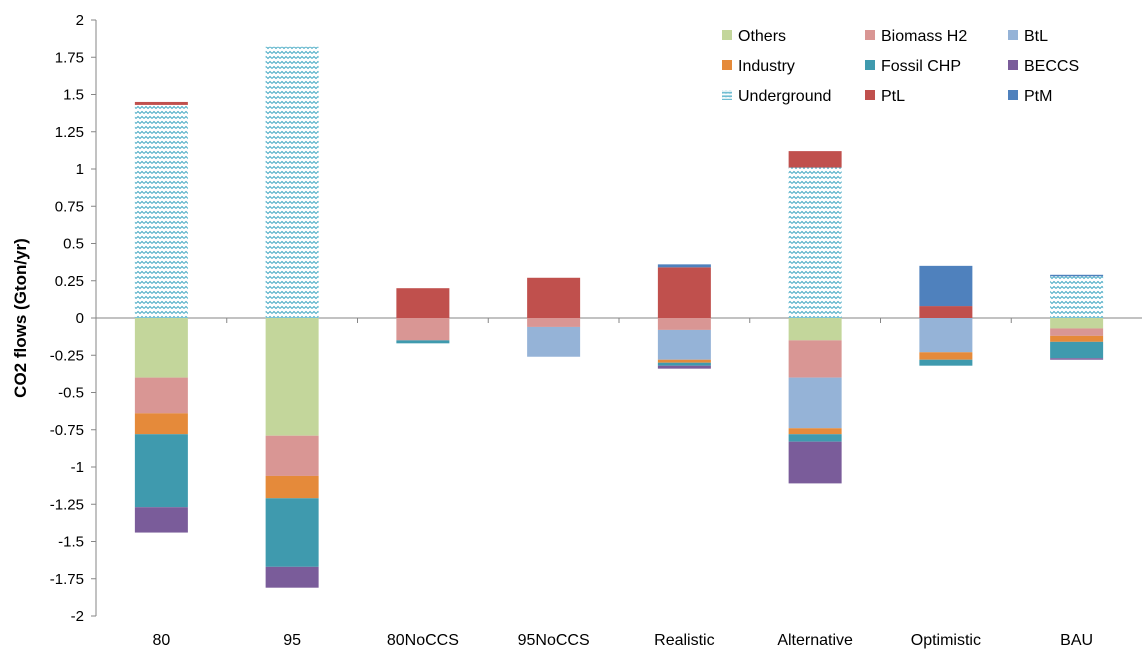 The width and height of the screenshot is (1142, 655). What do you see at coordinates (815, 242) in the screenshot?
I see `bar-segment-underground-alternative` at bounding box center [815, 242].